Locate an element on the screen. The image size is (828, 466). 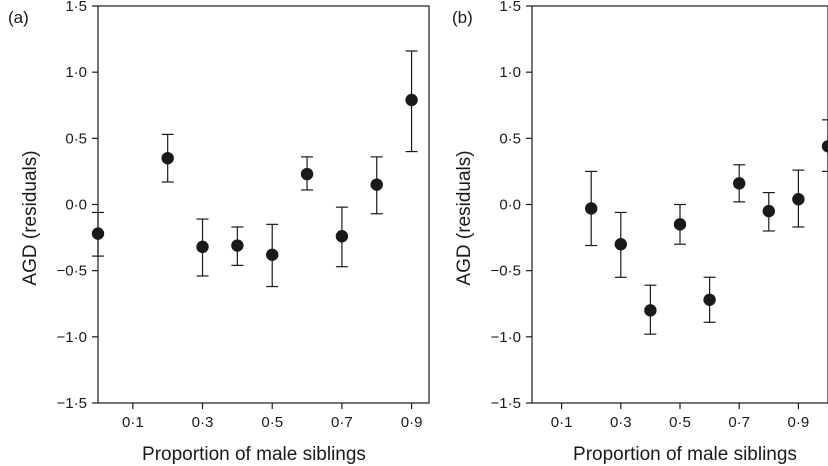
panel-b-x-tick-label: 0·9 is located at coordinates (799, 422).